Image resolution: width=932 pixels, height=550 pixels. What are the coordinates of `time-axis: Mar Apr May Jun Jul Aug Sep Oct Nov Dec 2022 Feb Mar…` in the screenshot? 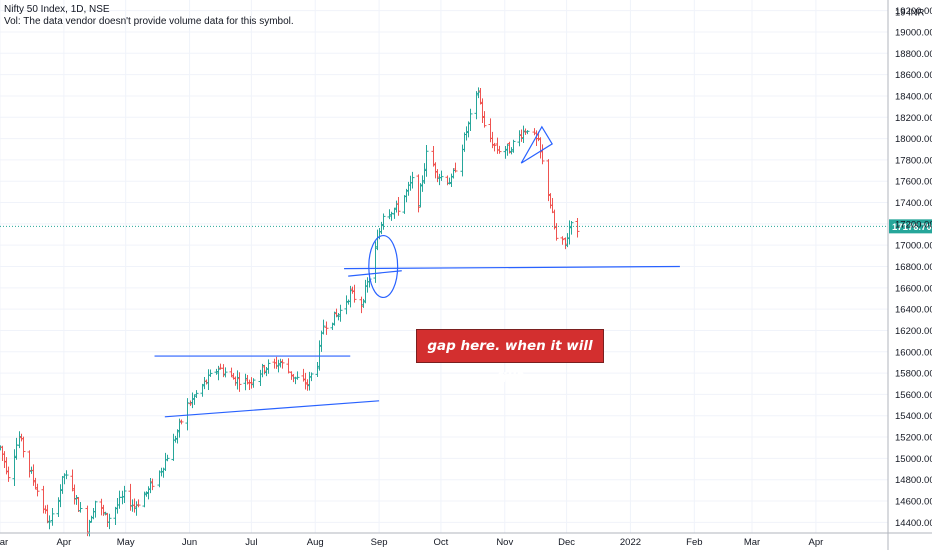 It's located at (466, 540).